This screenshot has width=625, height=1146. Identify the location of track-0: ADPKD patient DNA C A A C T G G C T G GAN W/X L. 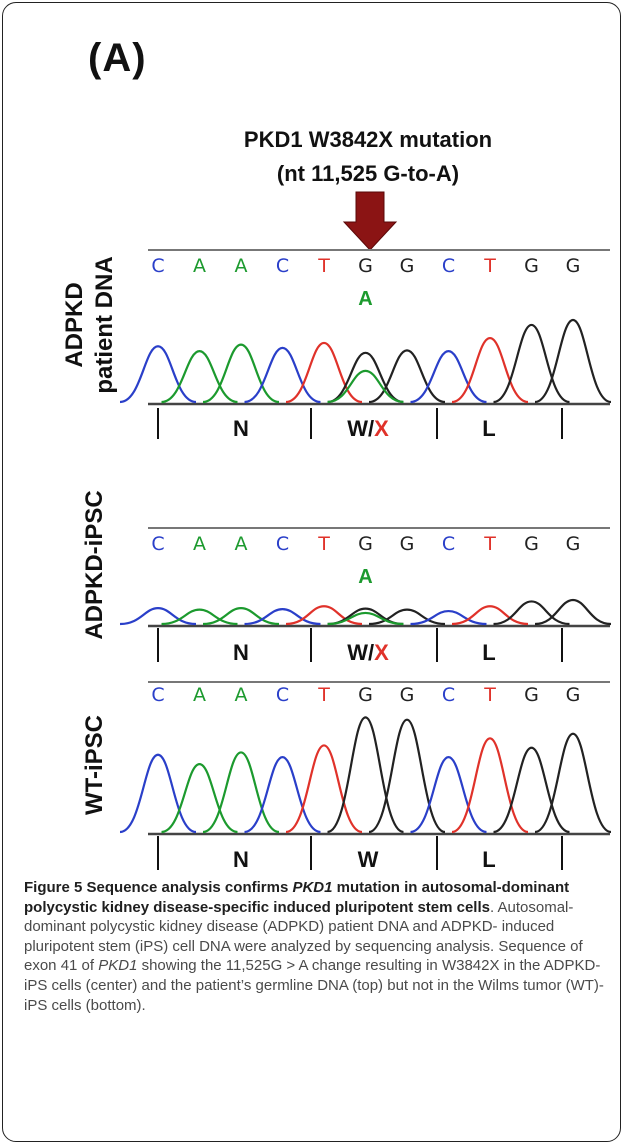
(336, 345).